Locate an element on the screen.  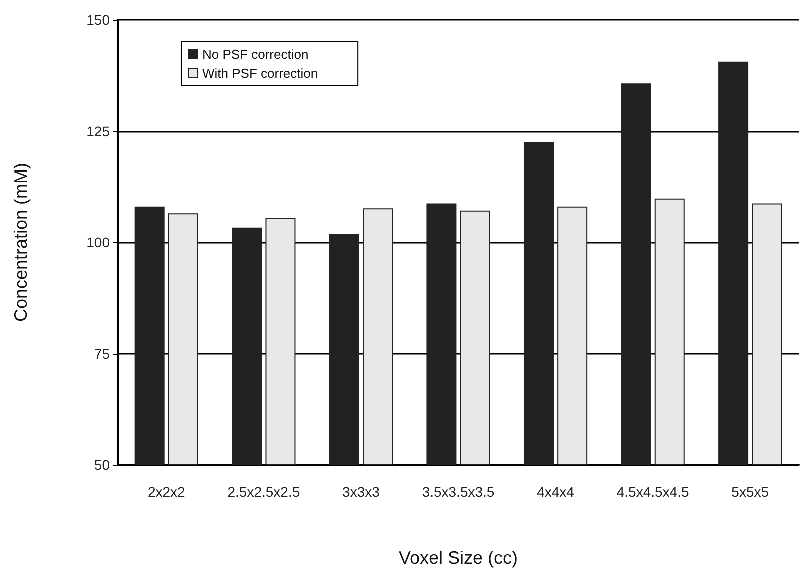
x-tick-label: 2x2x2 is located at coordinates (167, 492).